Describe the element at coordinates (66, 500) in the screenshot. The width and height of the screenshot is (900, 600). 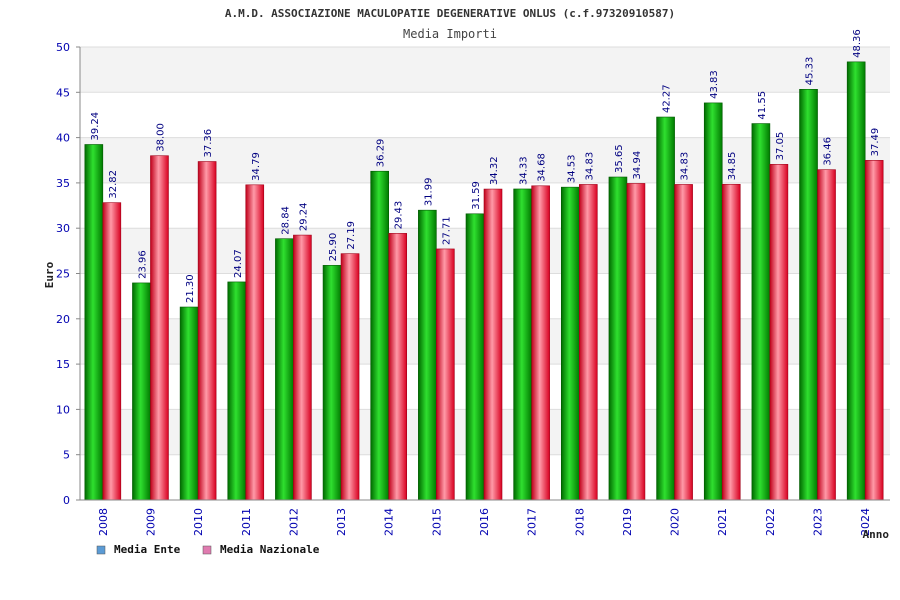
I see `y-tick-label: 0` at that location.